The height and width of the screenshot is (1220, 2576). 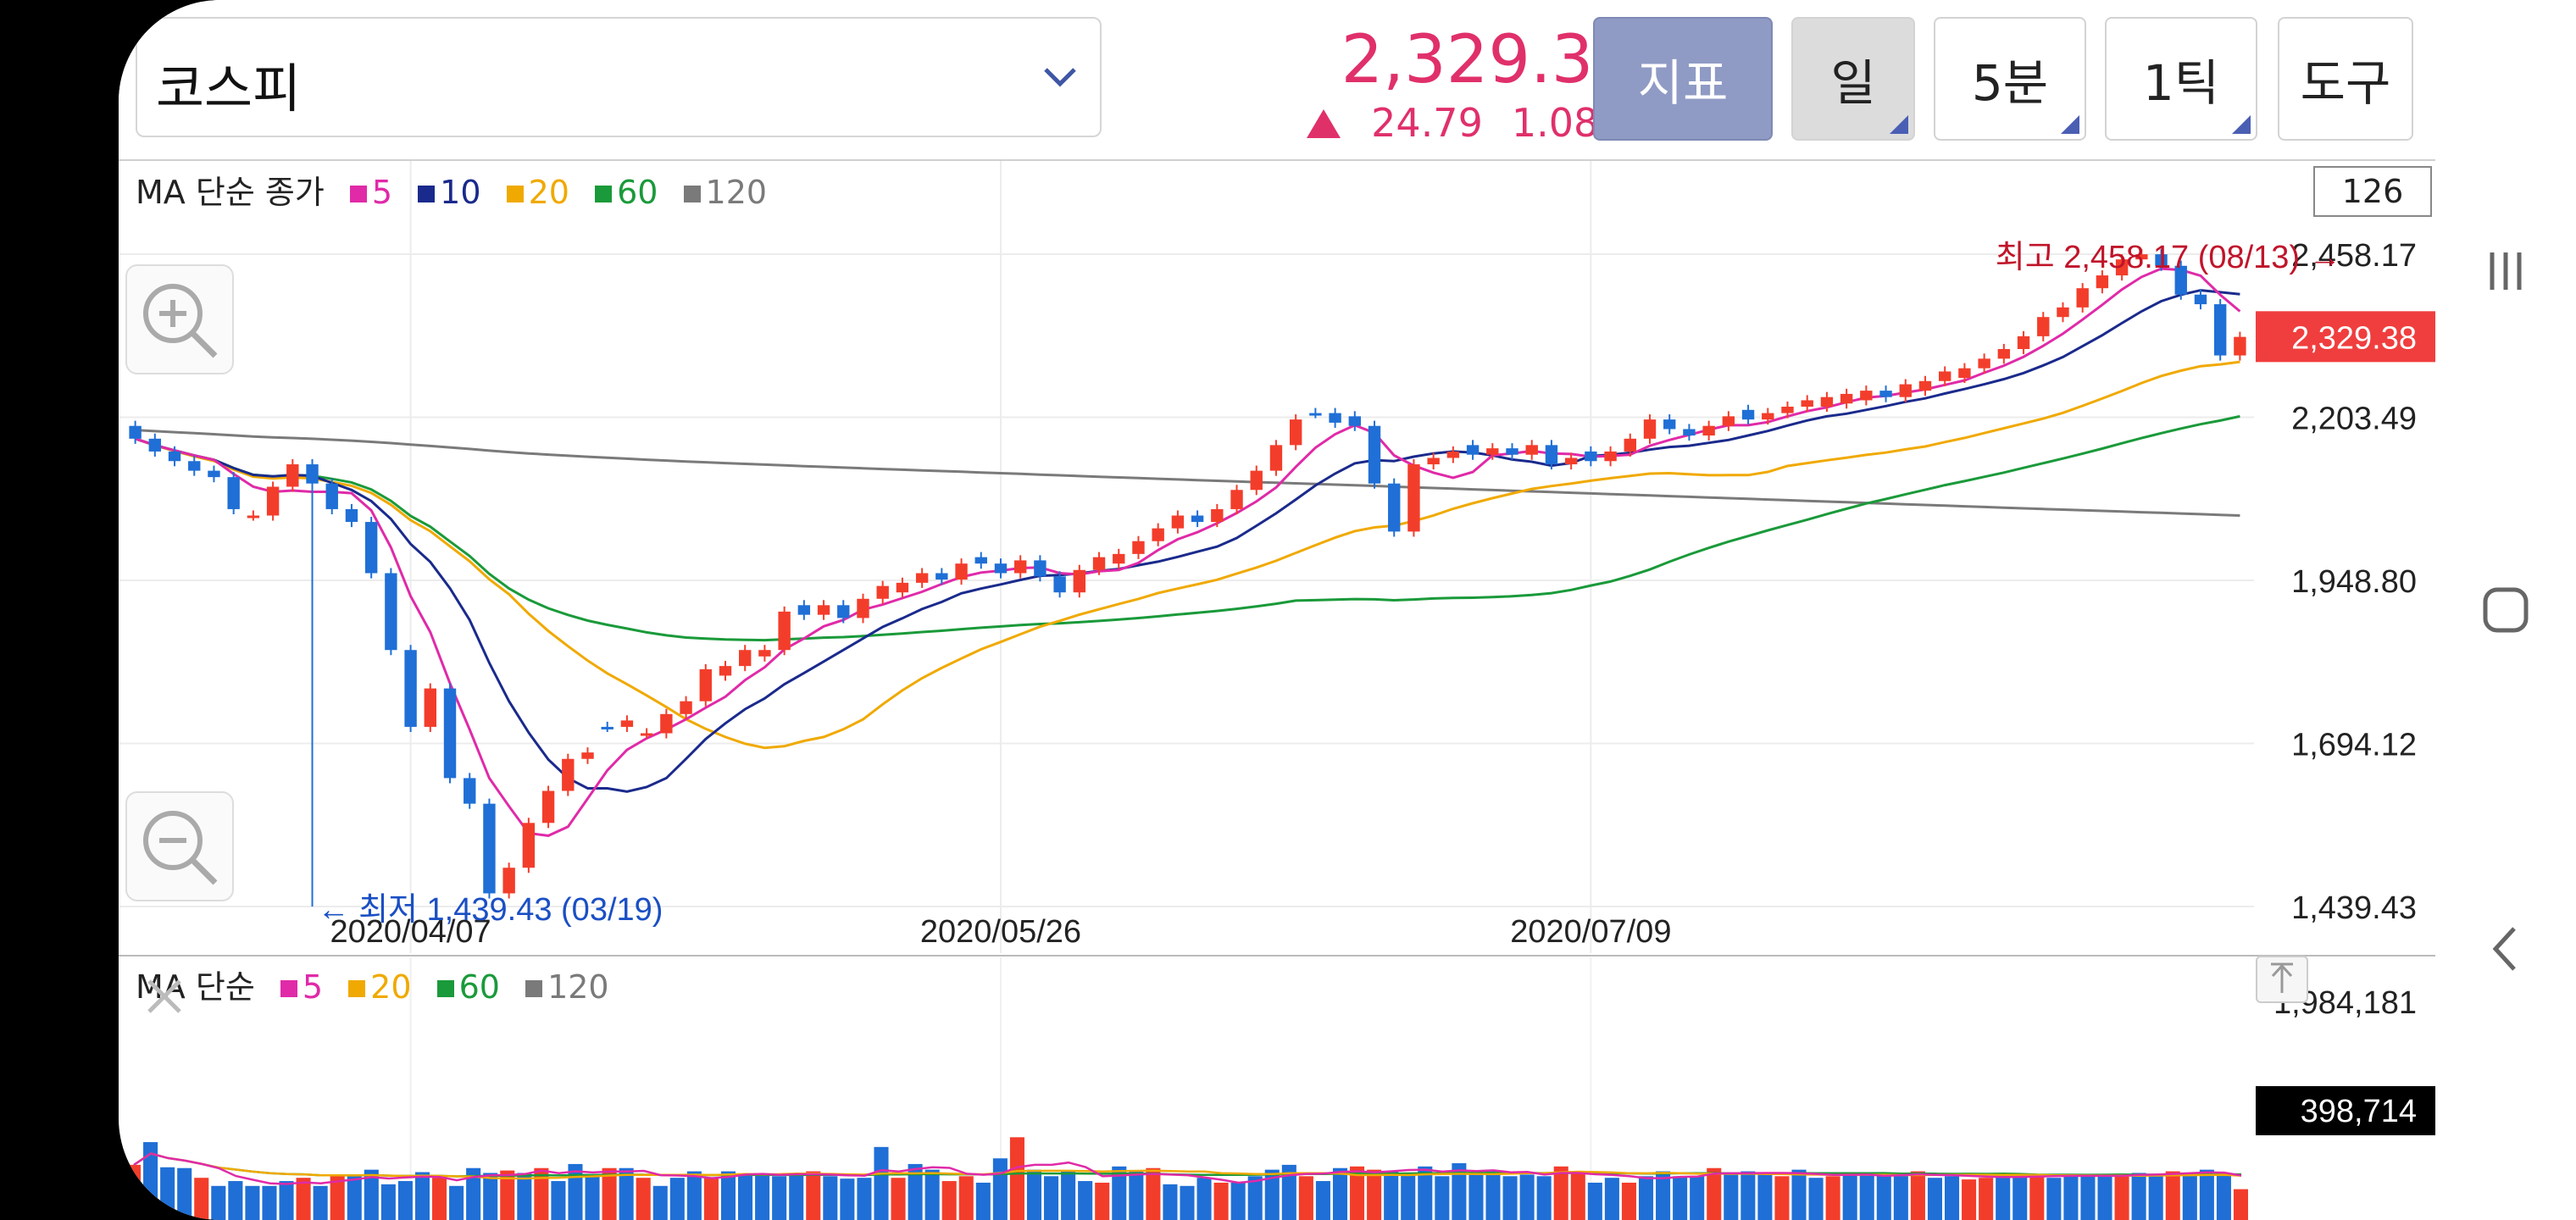 What do you see at coordinates (2354, 338) in the screenshot?
I see `current-price-badge-text: 2,329.38` at bounding box center [2354, 338].